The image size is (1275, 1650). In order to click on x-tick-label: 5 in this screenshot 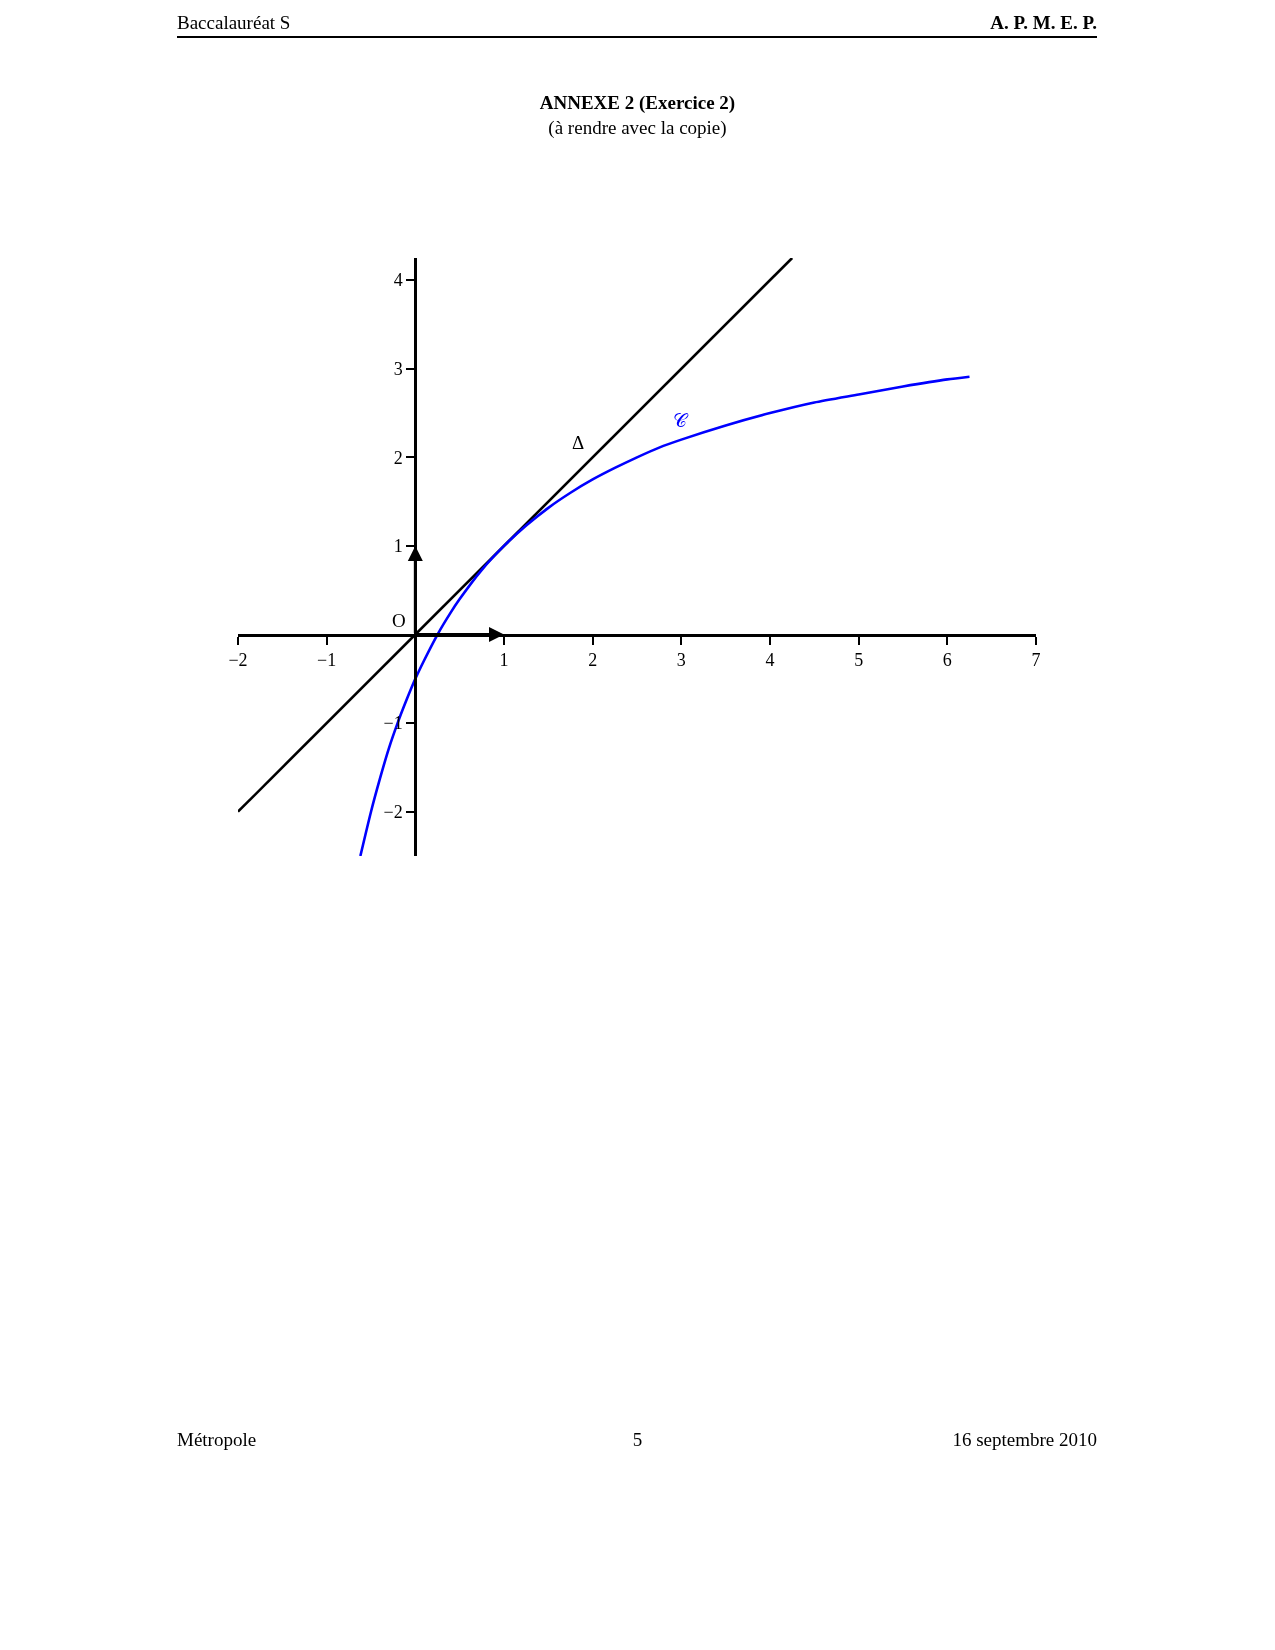, I will do `click(859, 660)`.